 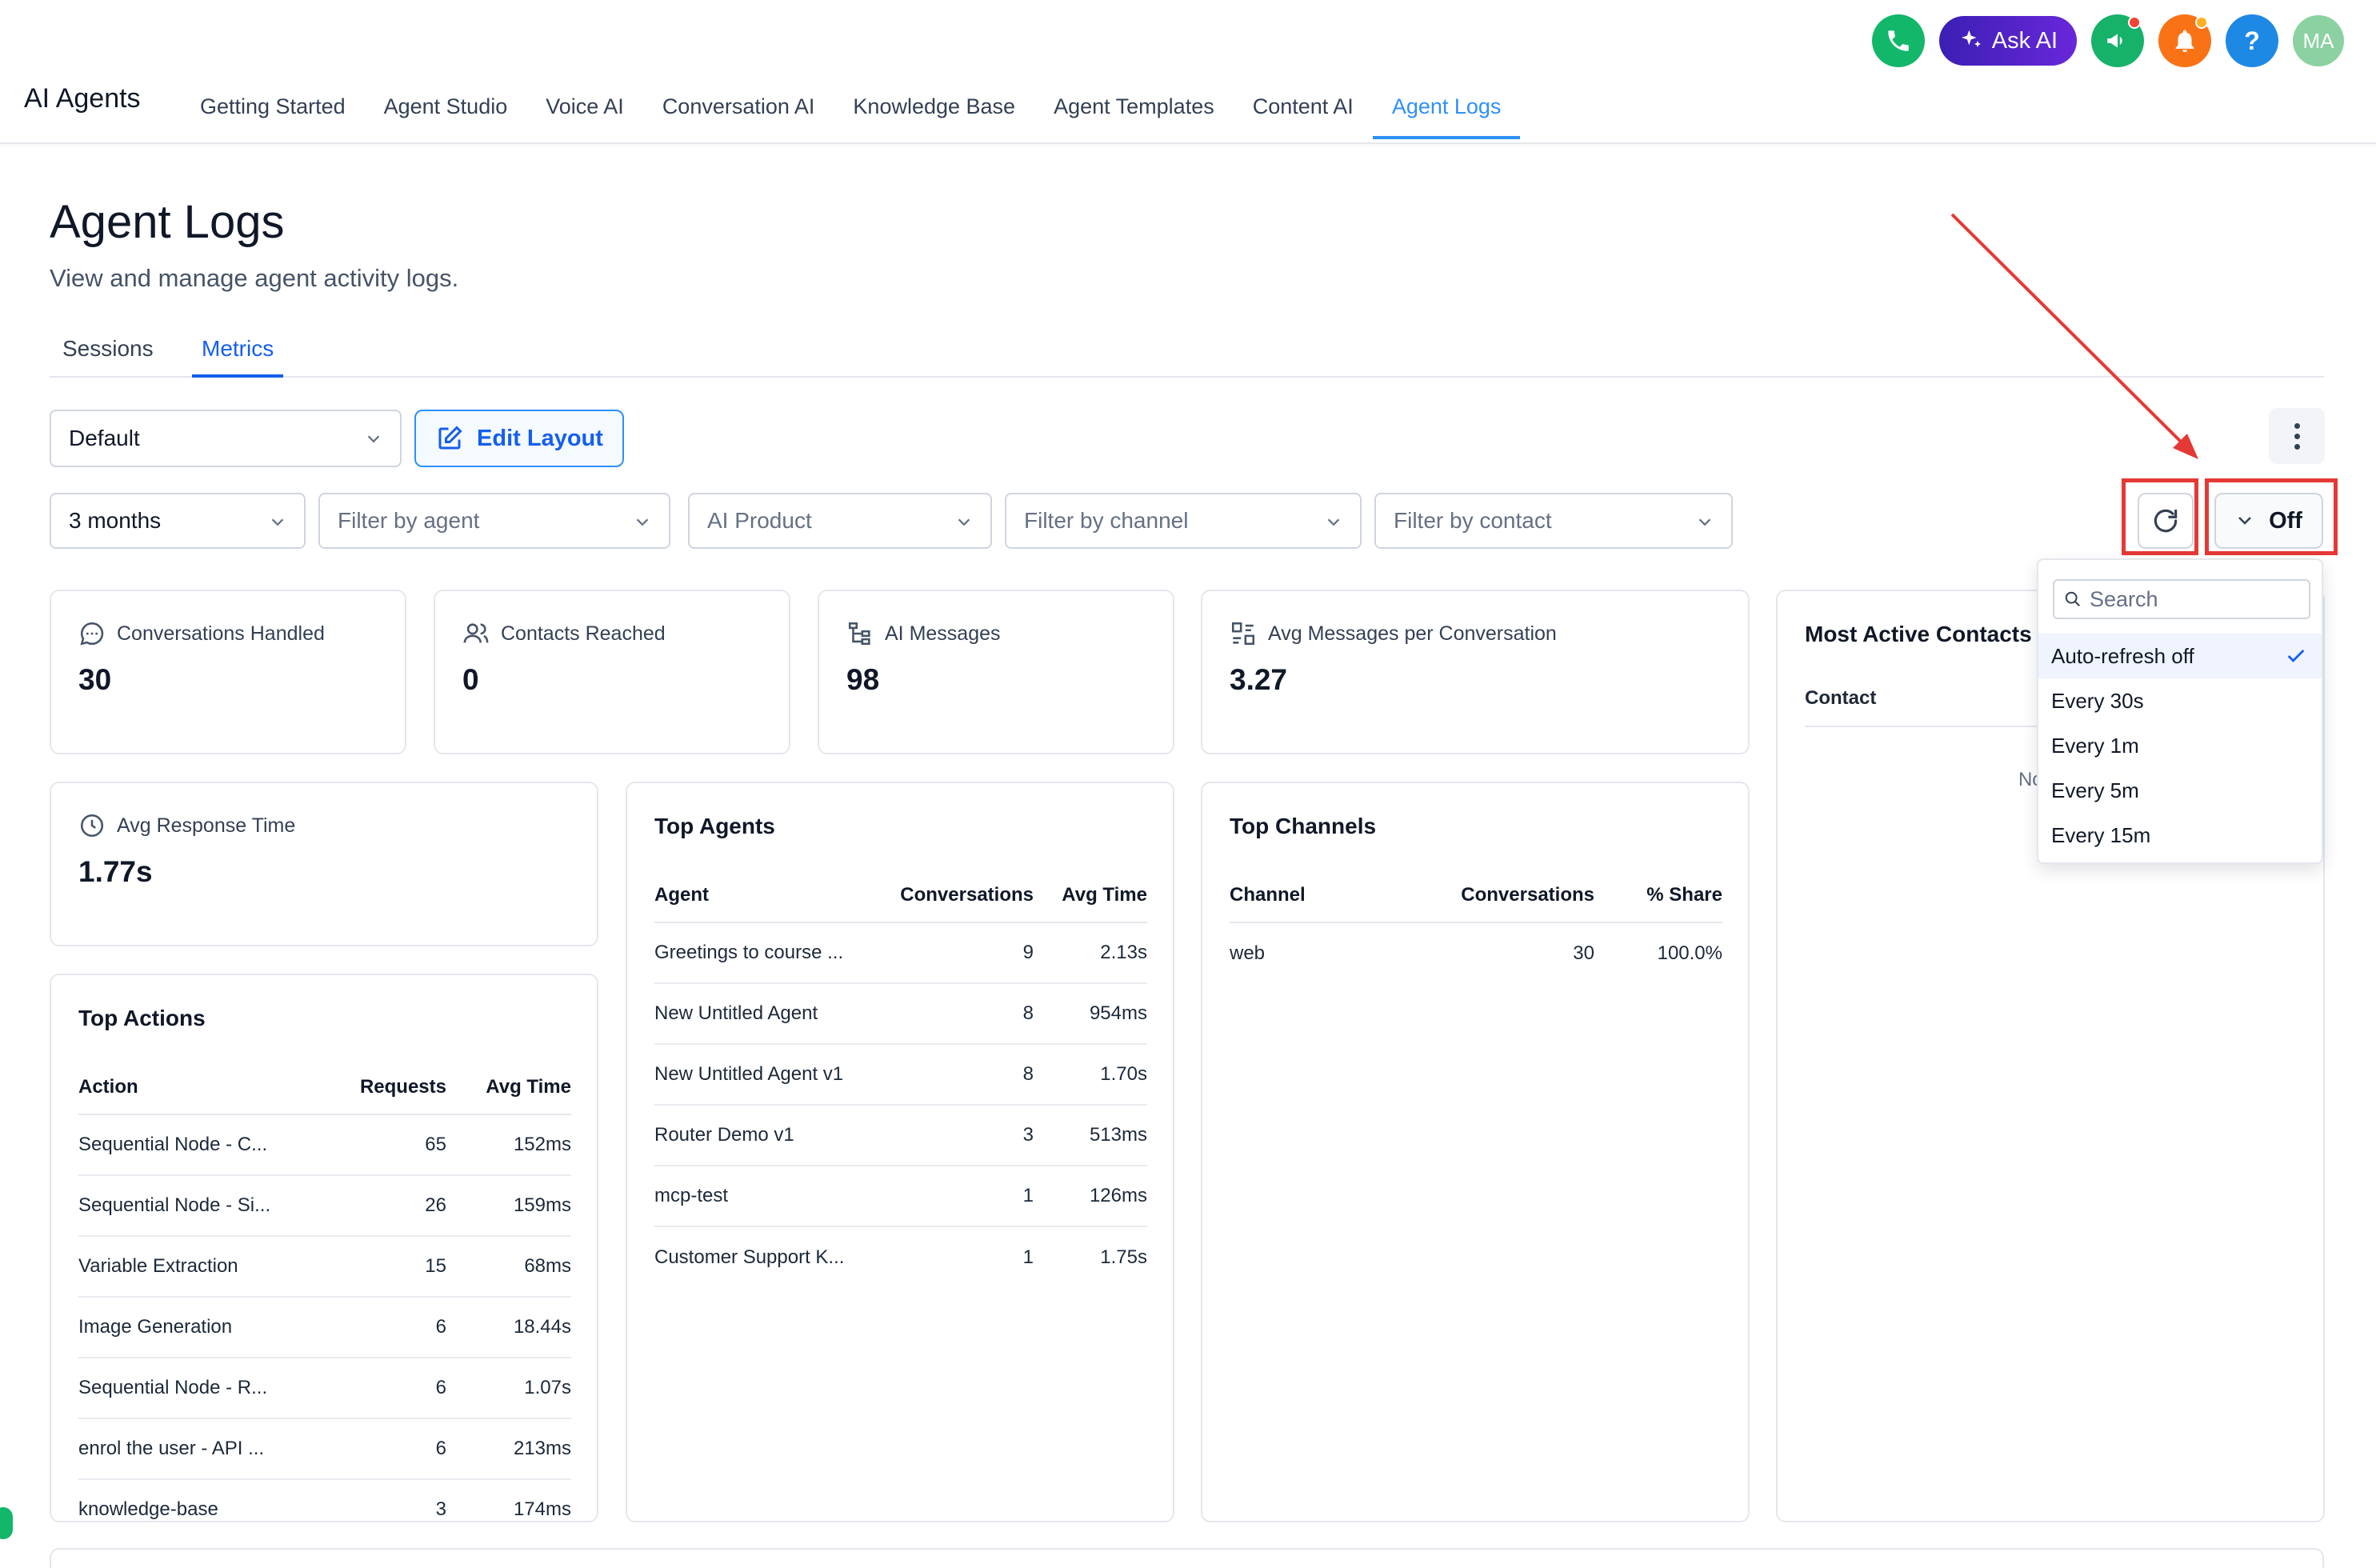 I want to click on clock-icon, so click(x=92, y=826).